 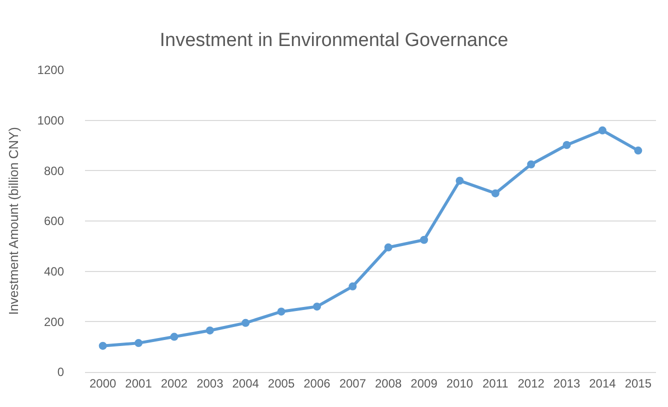 What do you see at coordinates (495, 383) in the screenshot?
I see `x-tick-label: 2011` at bounding box center [495, 383].